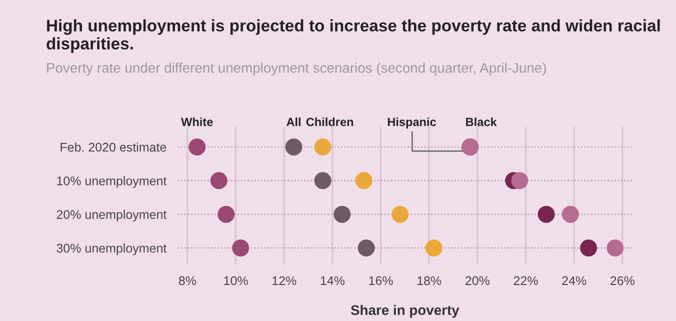 This screenshot has width=676, height=321. I want to click on chart-subtitle: Poverty rate under different unemployment scenarios (second quarter, April-June), so click(296, 69).